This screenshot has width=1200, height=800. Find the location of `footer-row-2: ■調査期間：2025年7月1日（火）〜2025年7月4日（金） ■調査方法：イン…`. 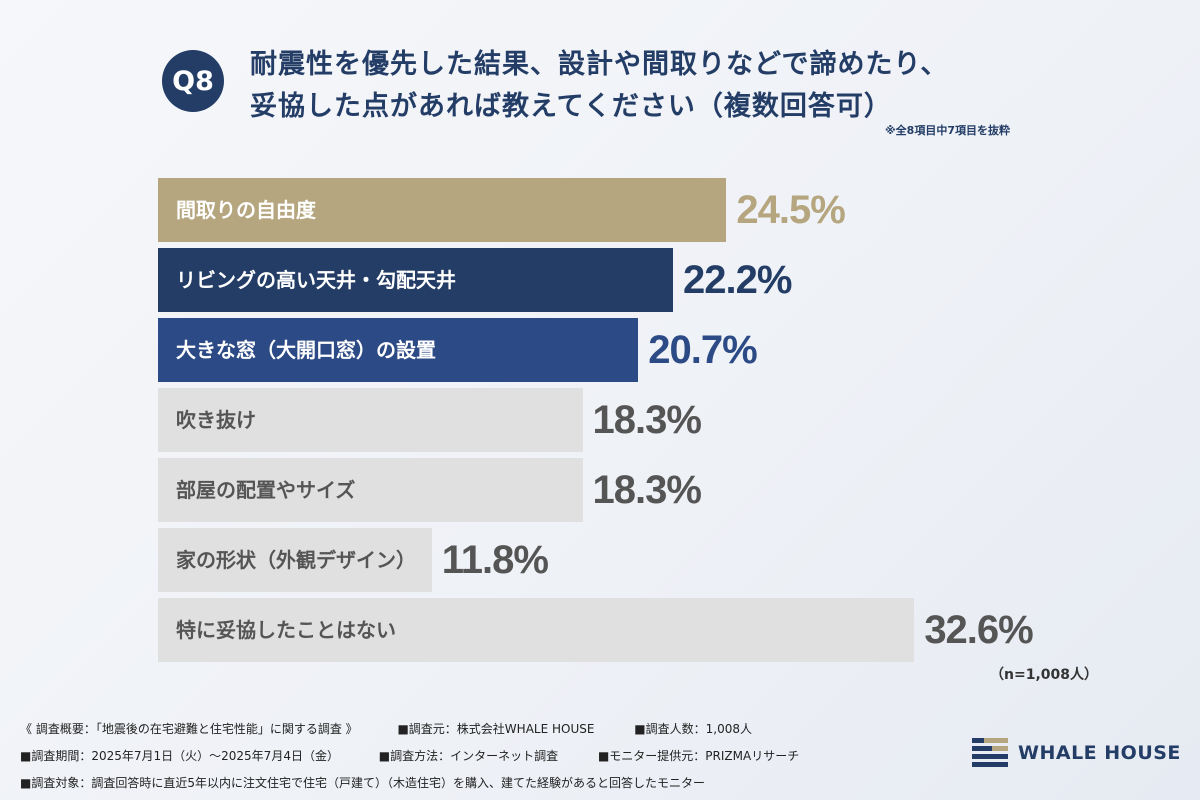

footer-row-2: ■調査期間：2025年7月1日（火）〜2025年7月4日（金） ■調査方法：イン… is located at coordinates (427, 756).